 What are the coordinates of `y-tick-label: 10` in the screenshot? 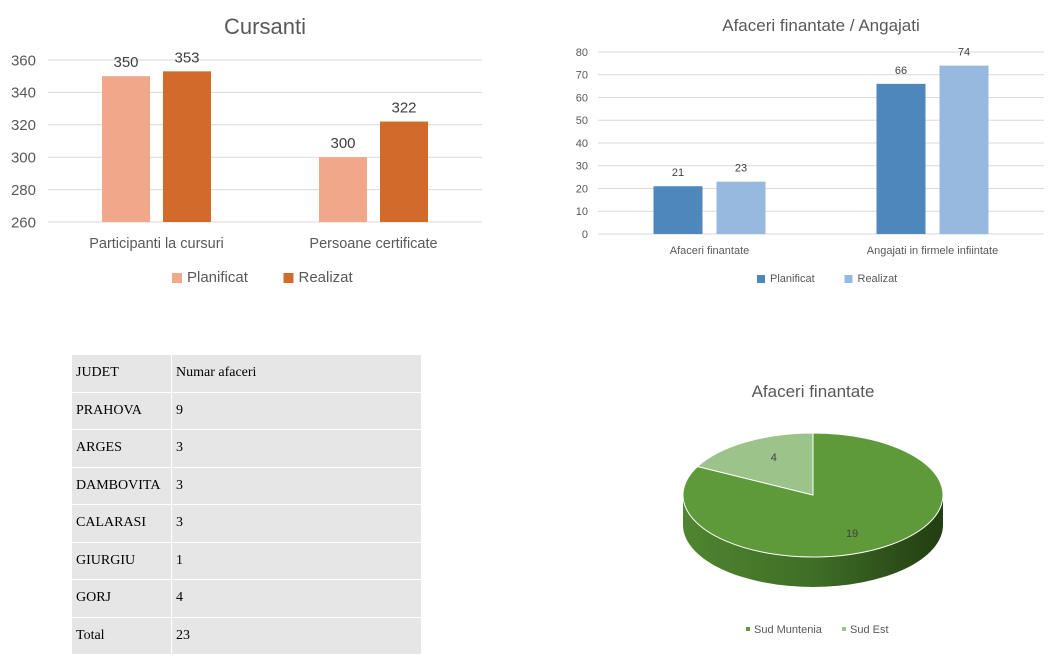 It's located at (582, 212).